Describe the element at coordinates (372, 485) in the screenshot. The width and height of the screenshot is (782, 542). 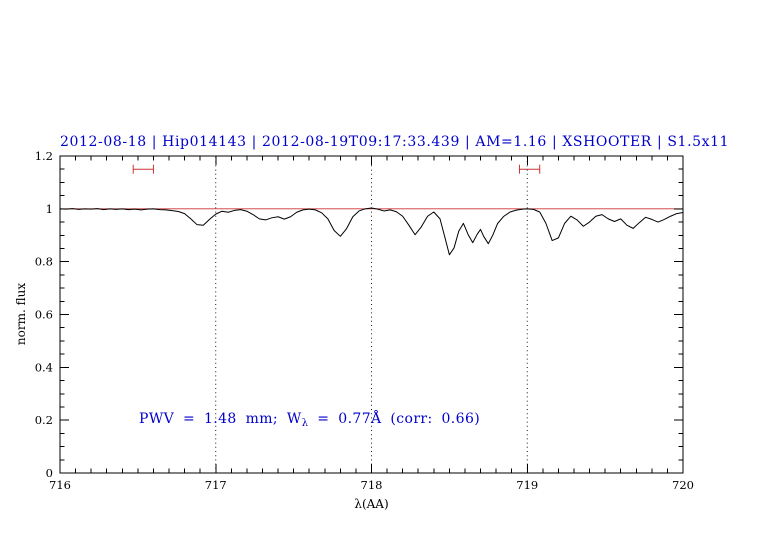
I see `x-tick-label: 718` at that location.